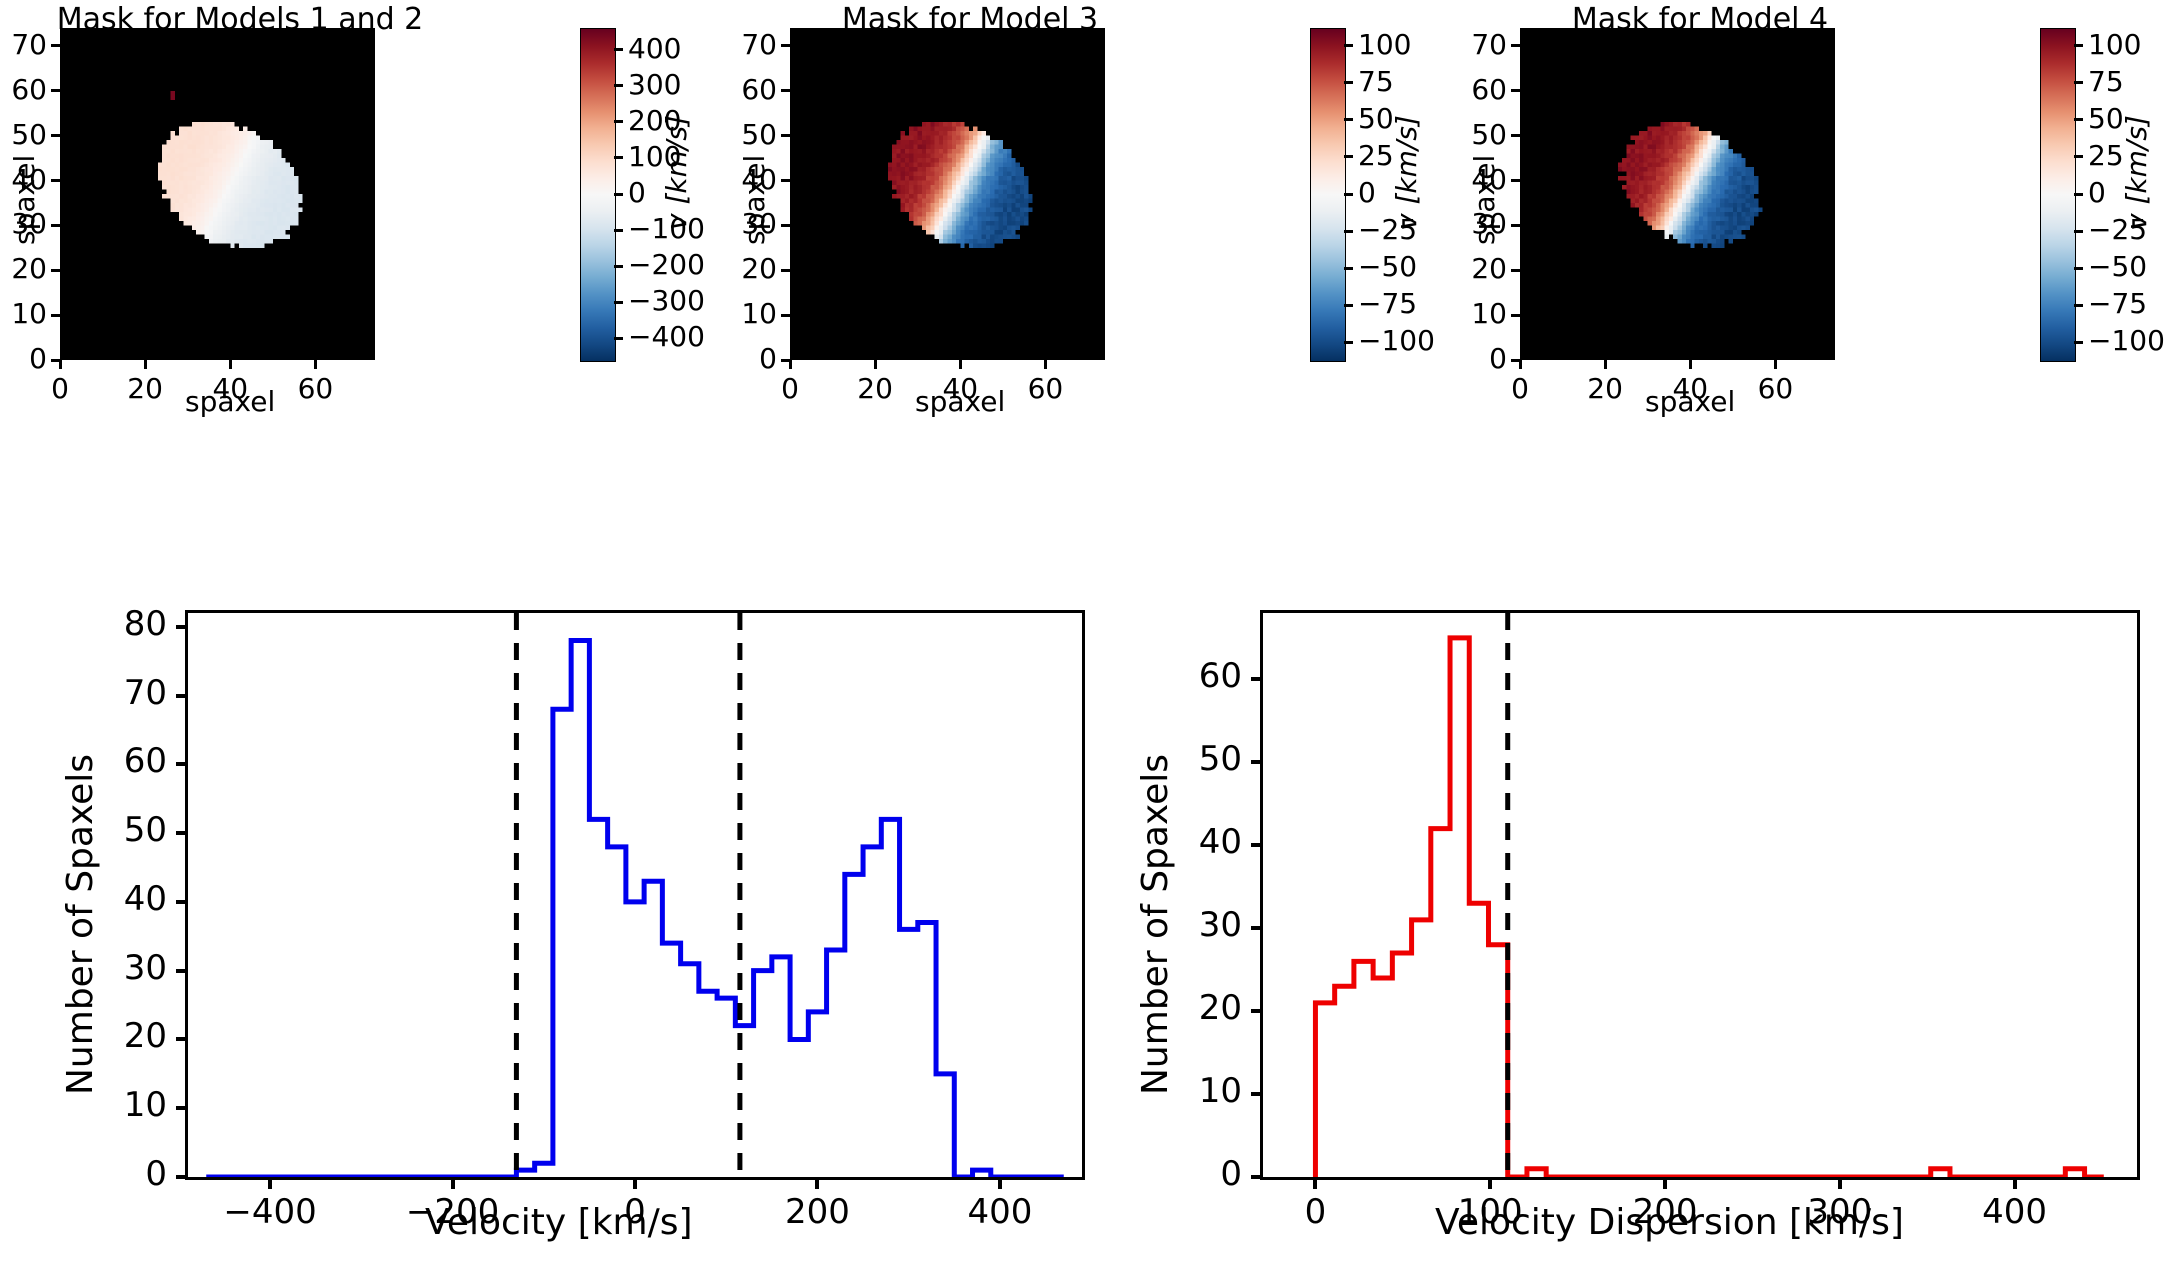 The height and width of the screenshot is (1285, 2167). I want to click on map-x-tick-label: 0, so click(1520, 388).